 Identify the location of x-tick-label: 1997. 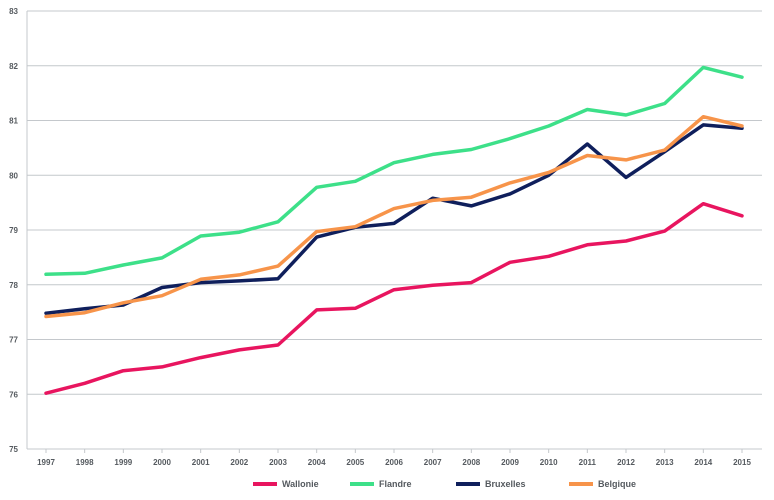
(46, 462).